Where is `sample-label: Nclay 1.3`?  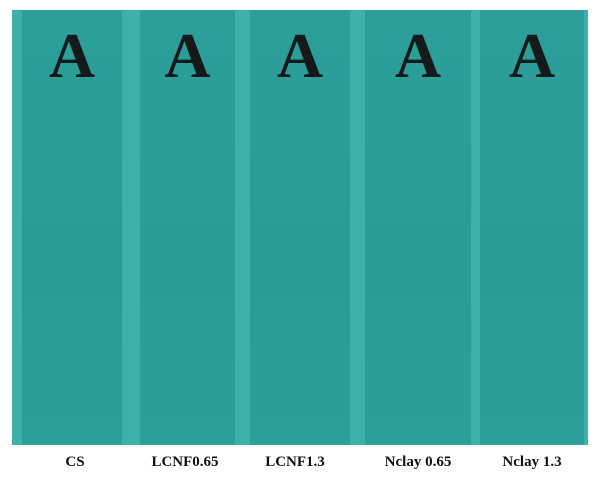 sample-label: Nclay 1.3 is located at coordinates (532, 462).